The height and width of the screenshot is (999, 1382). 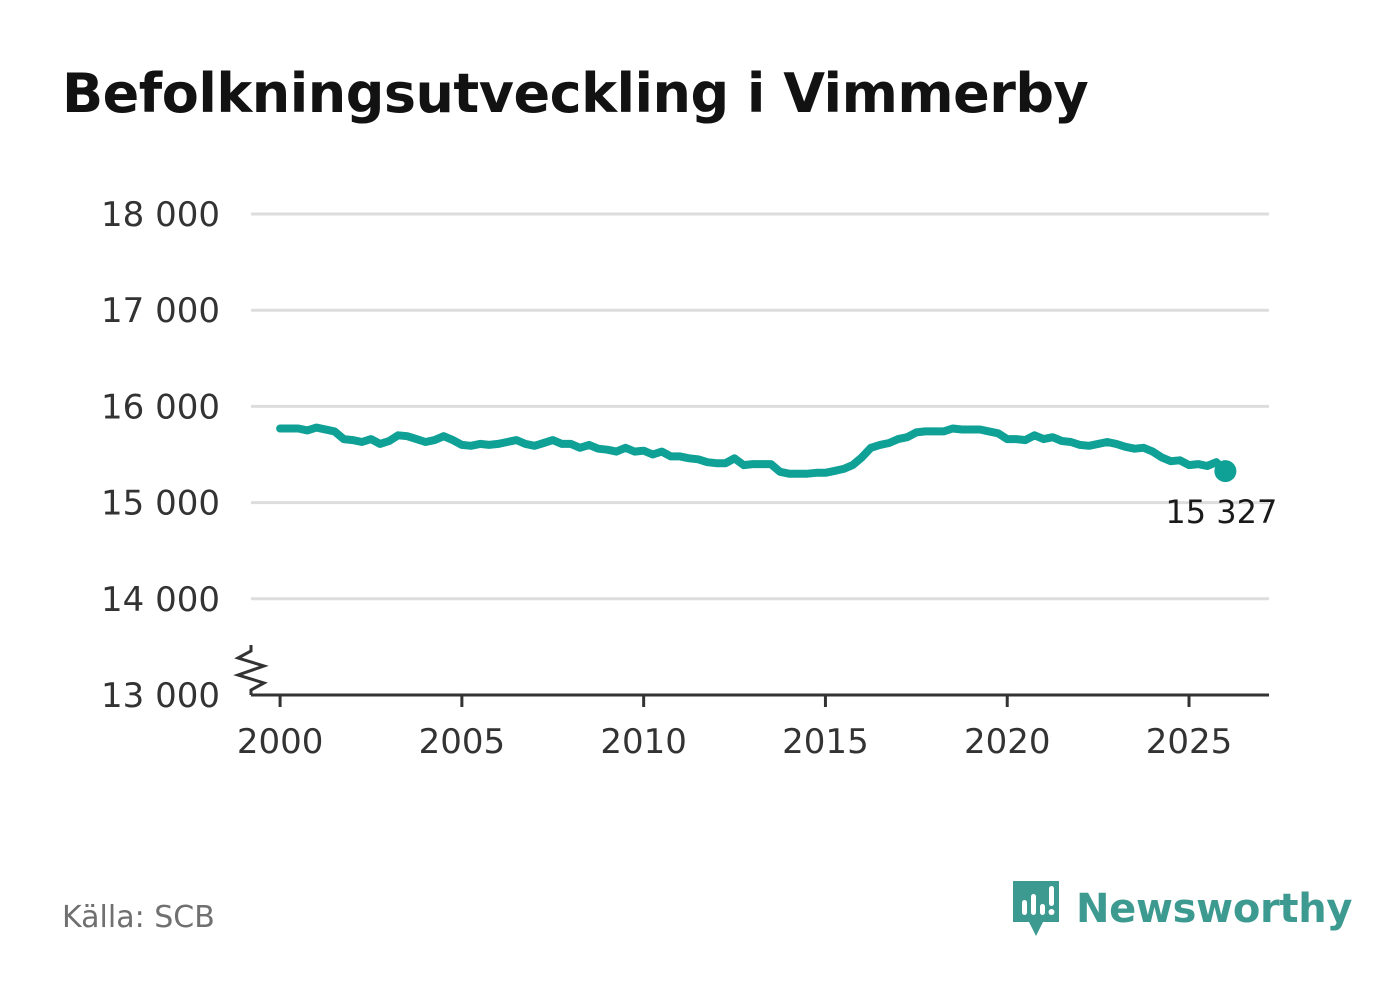 What do you see at coordinates (1221, 512) in the screenshot?
I see `last-value-label: 15 327` at bounding box center [1221, 512].